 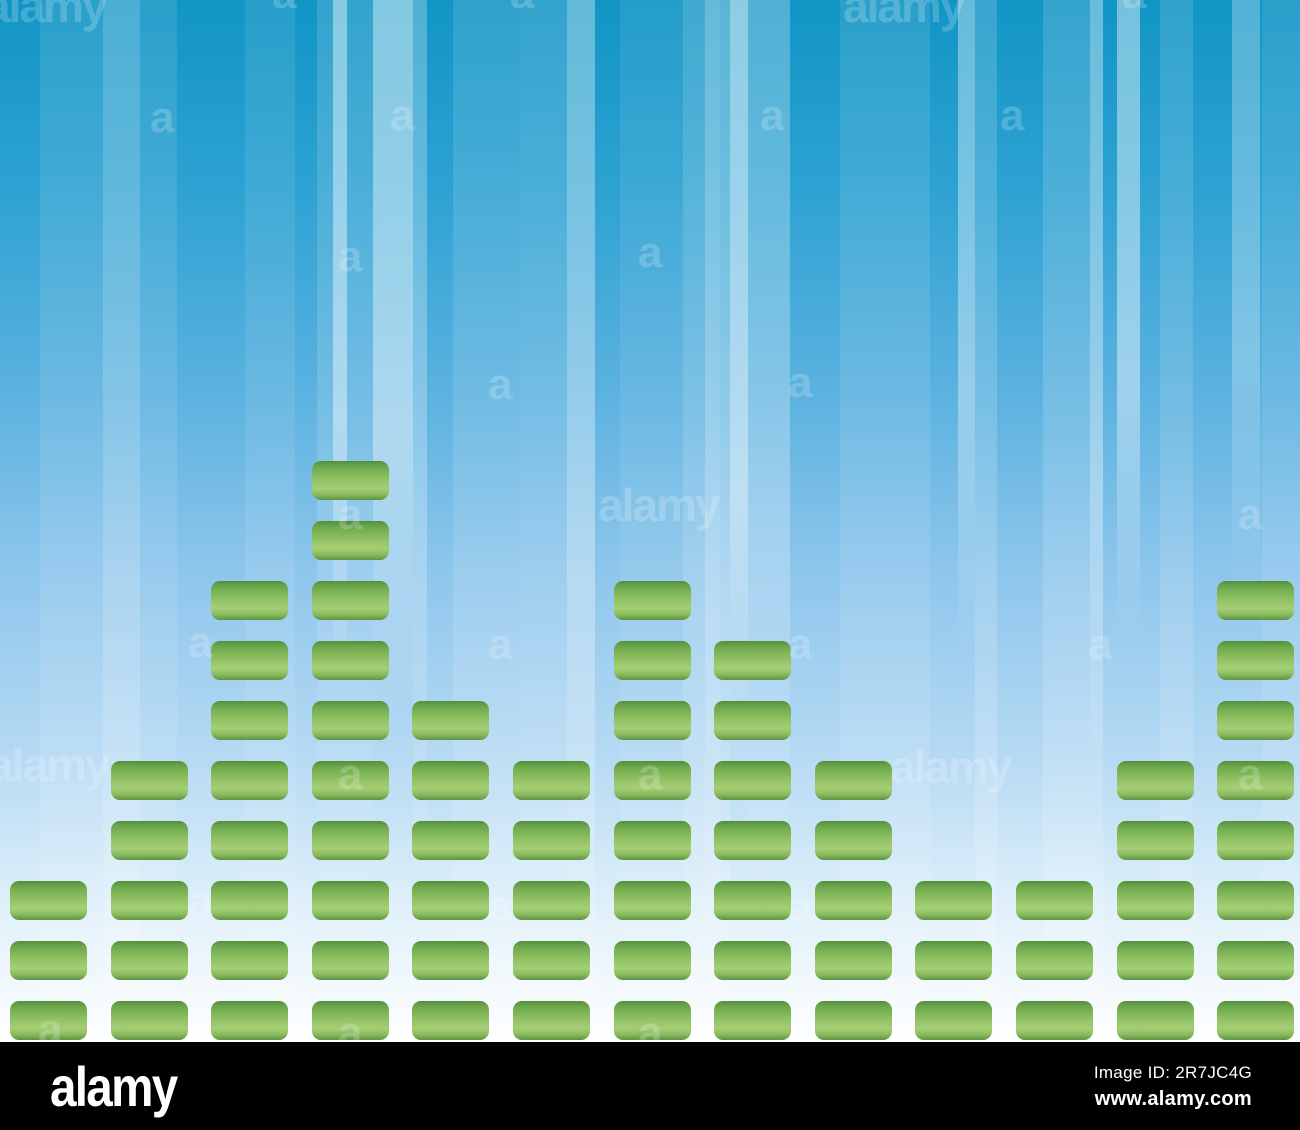 I want to click on alamy-footer-bar: alamy Image ID: 2R7JC4G www.alamy.com, so click(x=650, y=1086).